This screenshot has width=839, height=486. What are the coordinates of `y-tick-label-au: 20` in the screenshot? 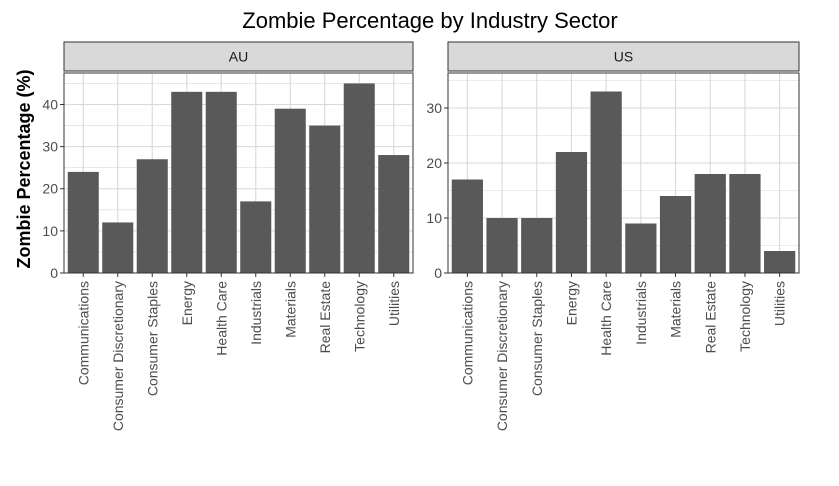 It's located at (50, 189).